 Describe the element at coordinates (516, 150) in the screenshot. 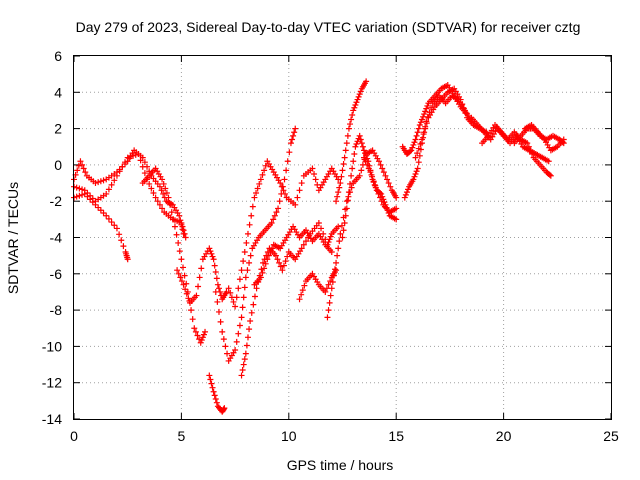

I see `series-sat-t` at that location.